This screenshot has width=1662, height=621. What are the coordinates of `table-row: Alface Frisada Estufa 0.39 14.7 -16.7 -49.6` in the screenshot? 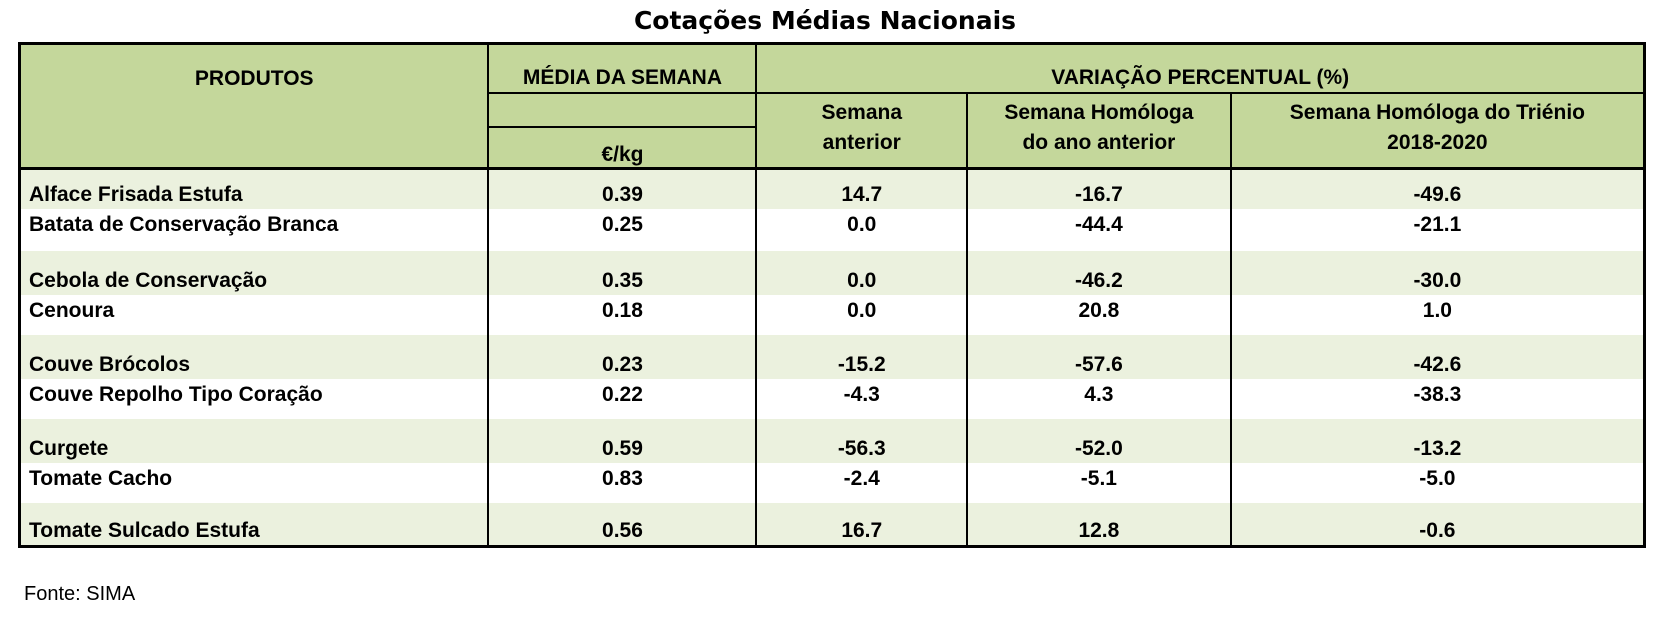 It's located at (832, 188).